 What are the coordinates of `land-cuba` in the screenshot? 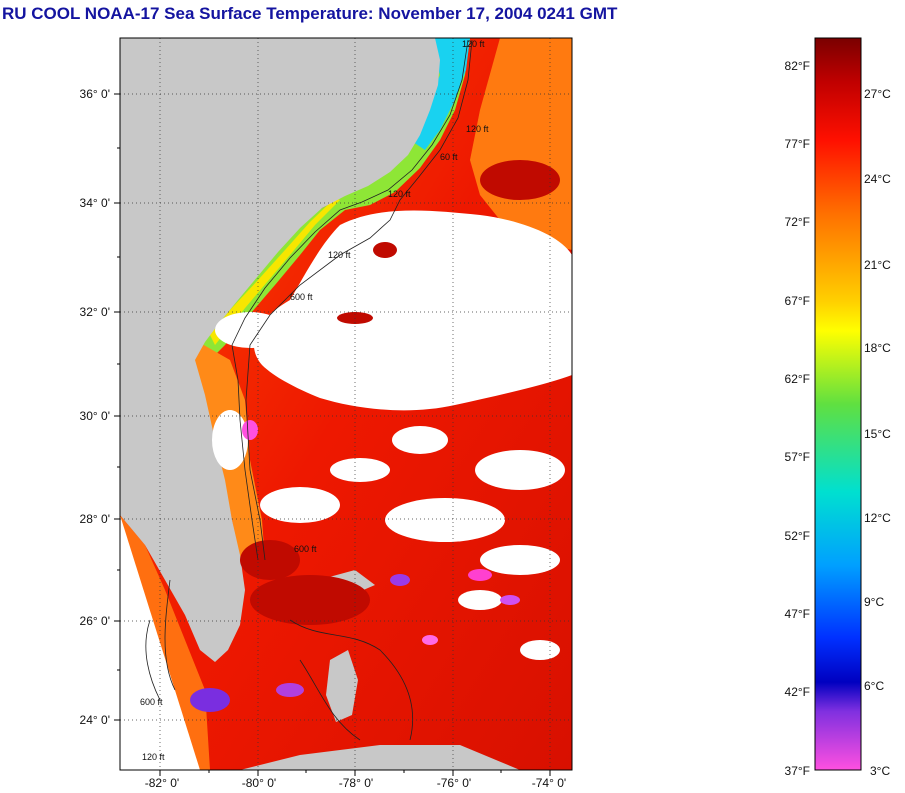 It's located at (380, 757).